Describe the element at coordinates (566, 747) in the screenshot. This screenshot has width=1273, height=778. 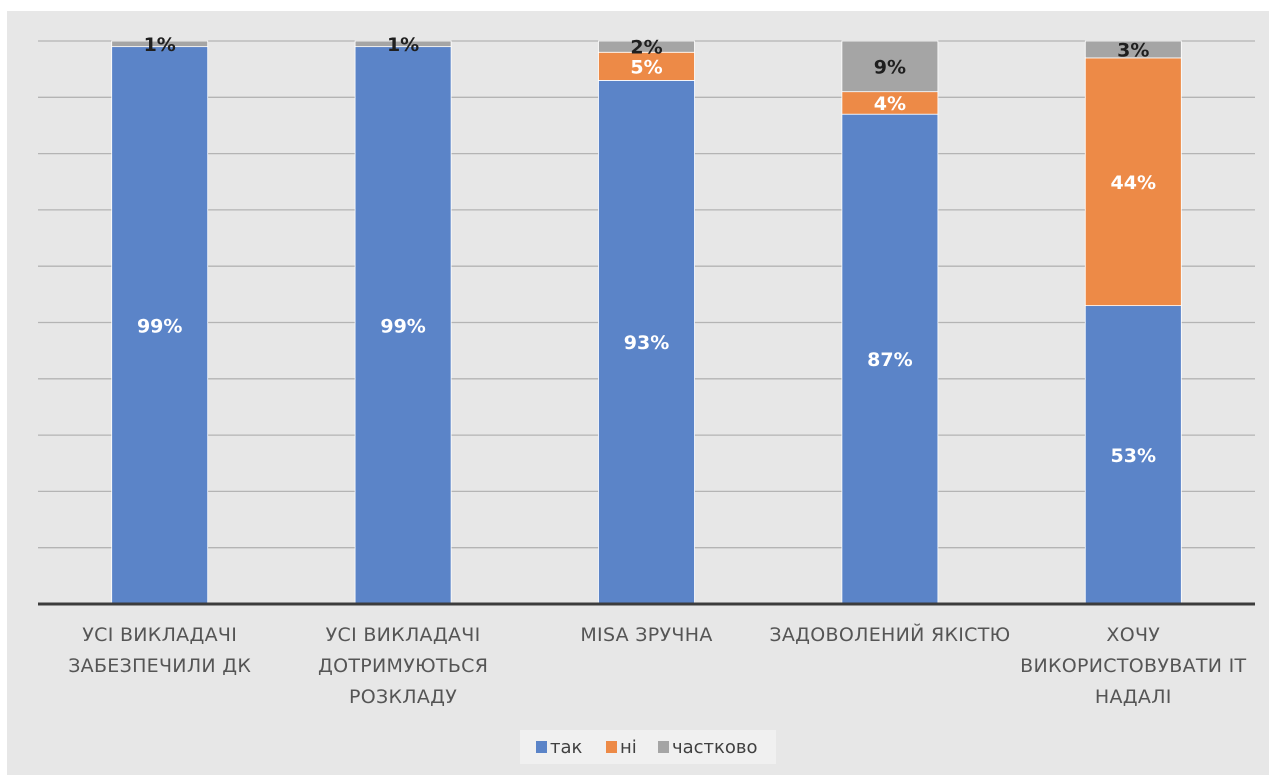
I see `legend-label: так` at that location.